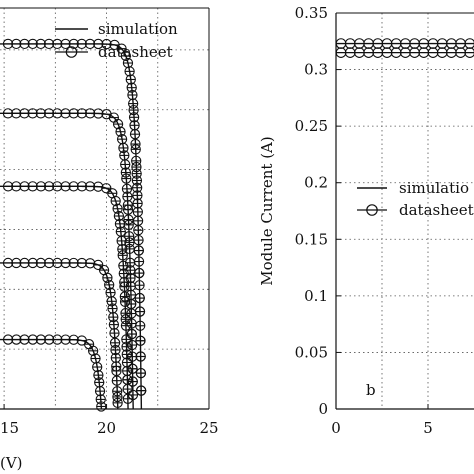  I want to click on x-tick-label: 15, so click(9, 428).